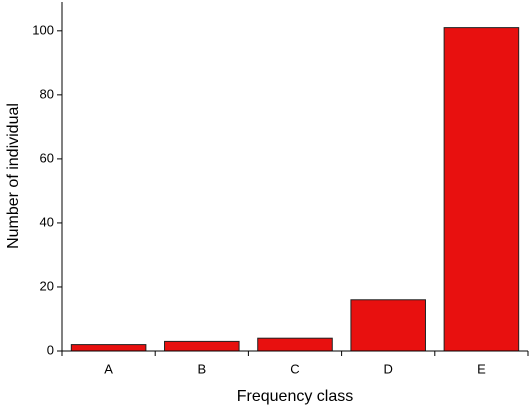  Describe the element at coordinates (47, 285) in the screenshot. I see `y-tick-label: 20` at that location.